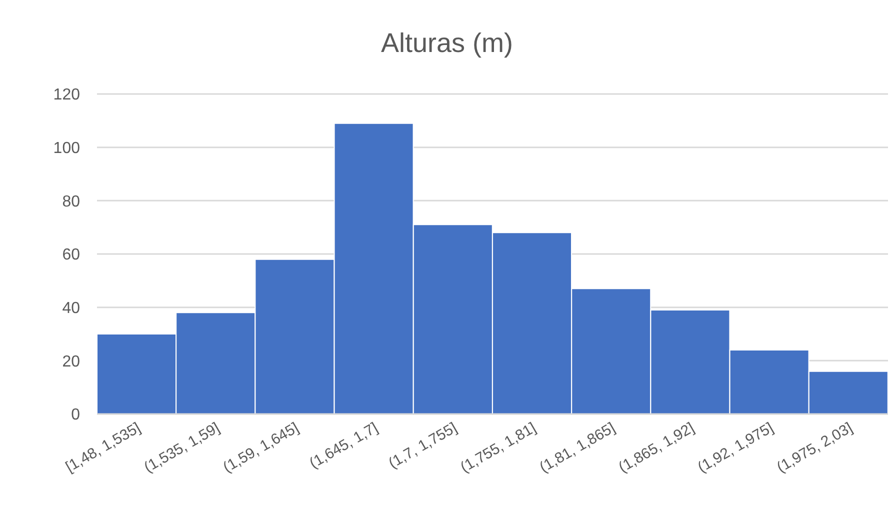 This screenshot has width=894, height=531. What do you see at coordinates (75, 415) in the screenshot?
I see `y-tick-label: 0` at bounding box center [75, 415].